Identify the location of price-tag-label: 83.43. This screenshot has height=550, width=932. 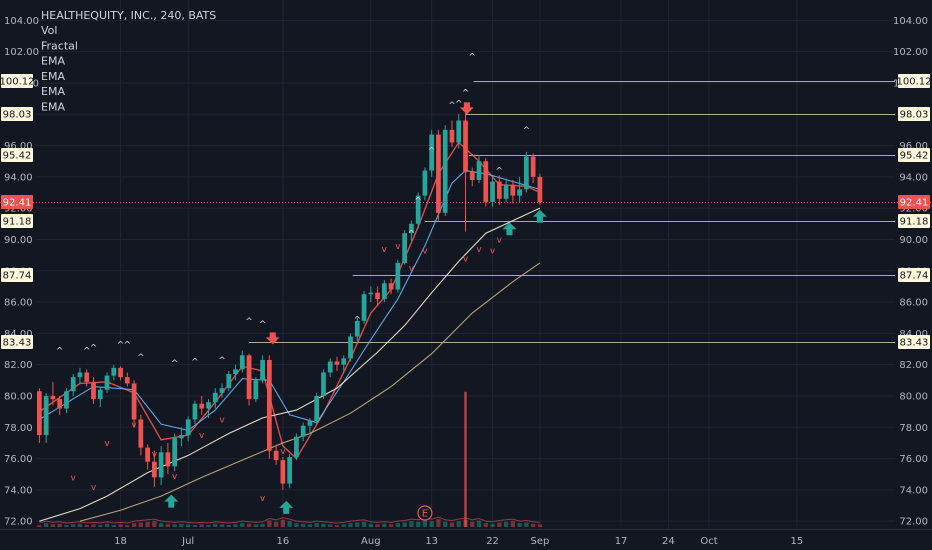
(914, 343).